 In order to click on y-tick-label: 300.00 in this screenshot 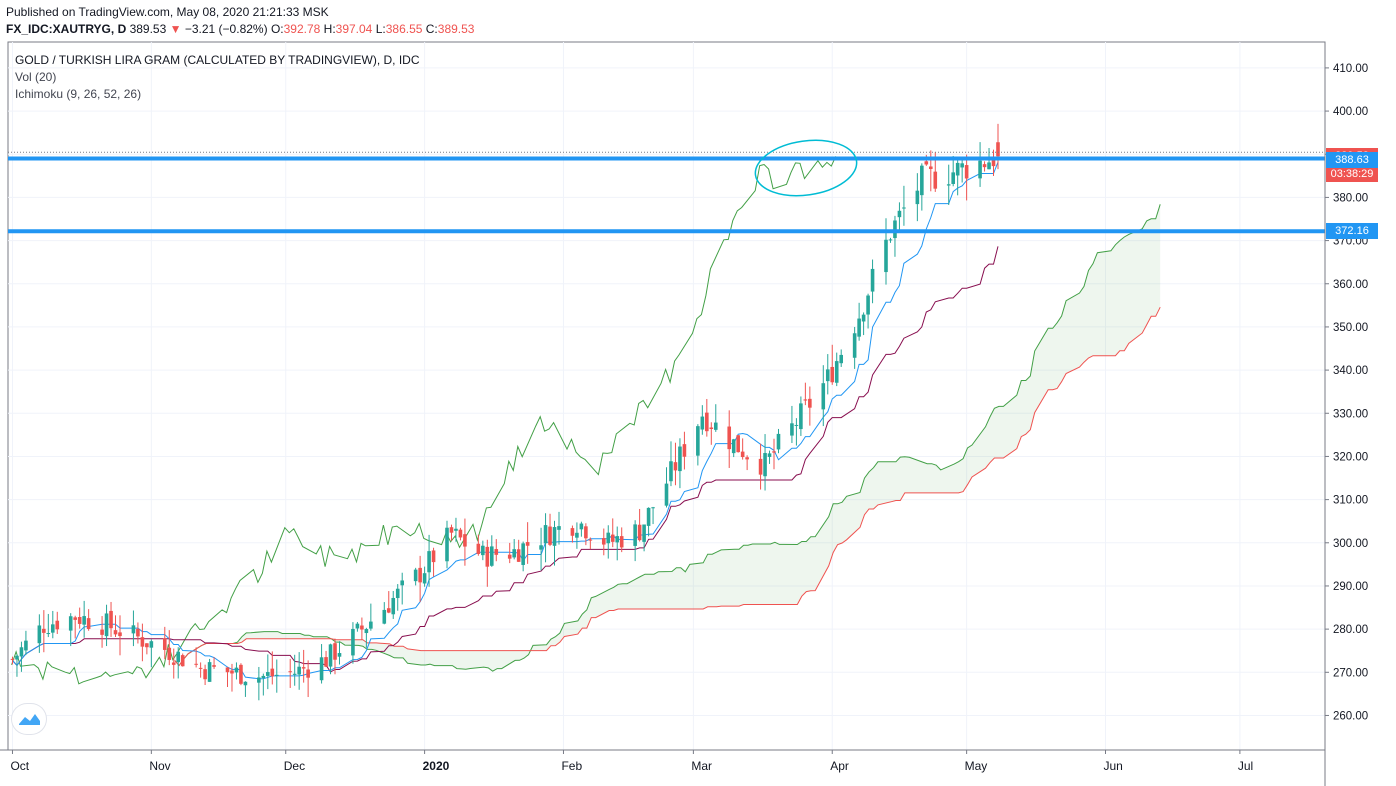, I will do `click(1350, 544)`.